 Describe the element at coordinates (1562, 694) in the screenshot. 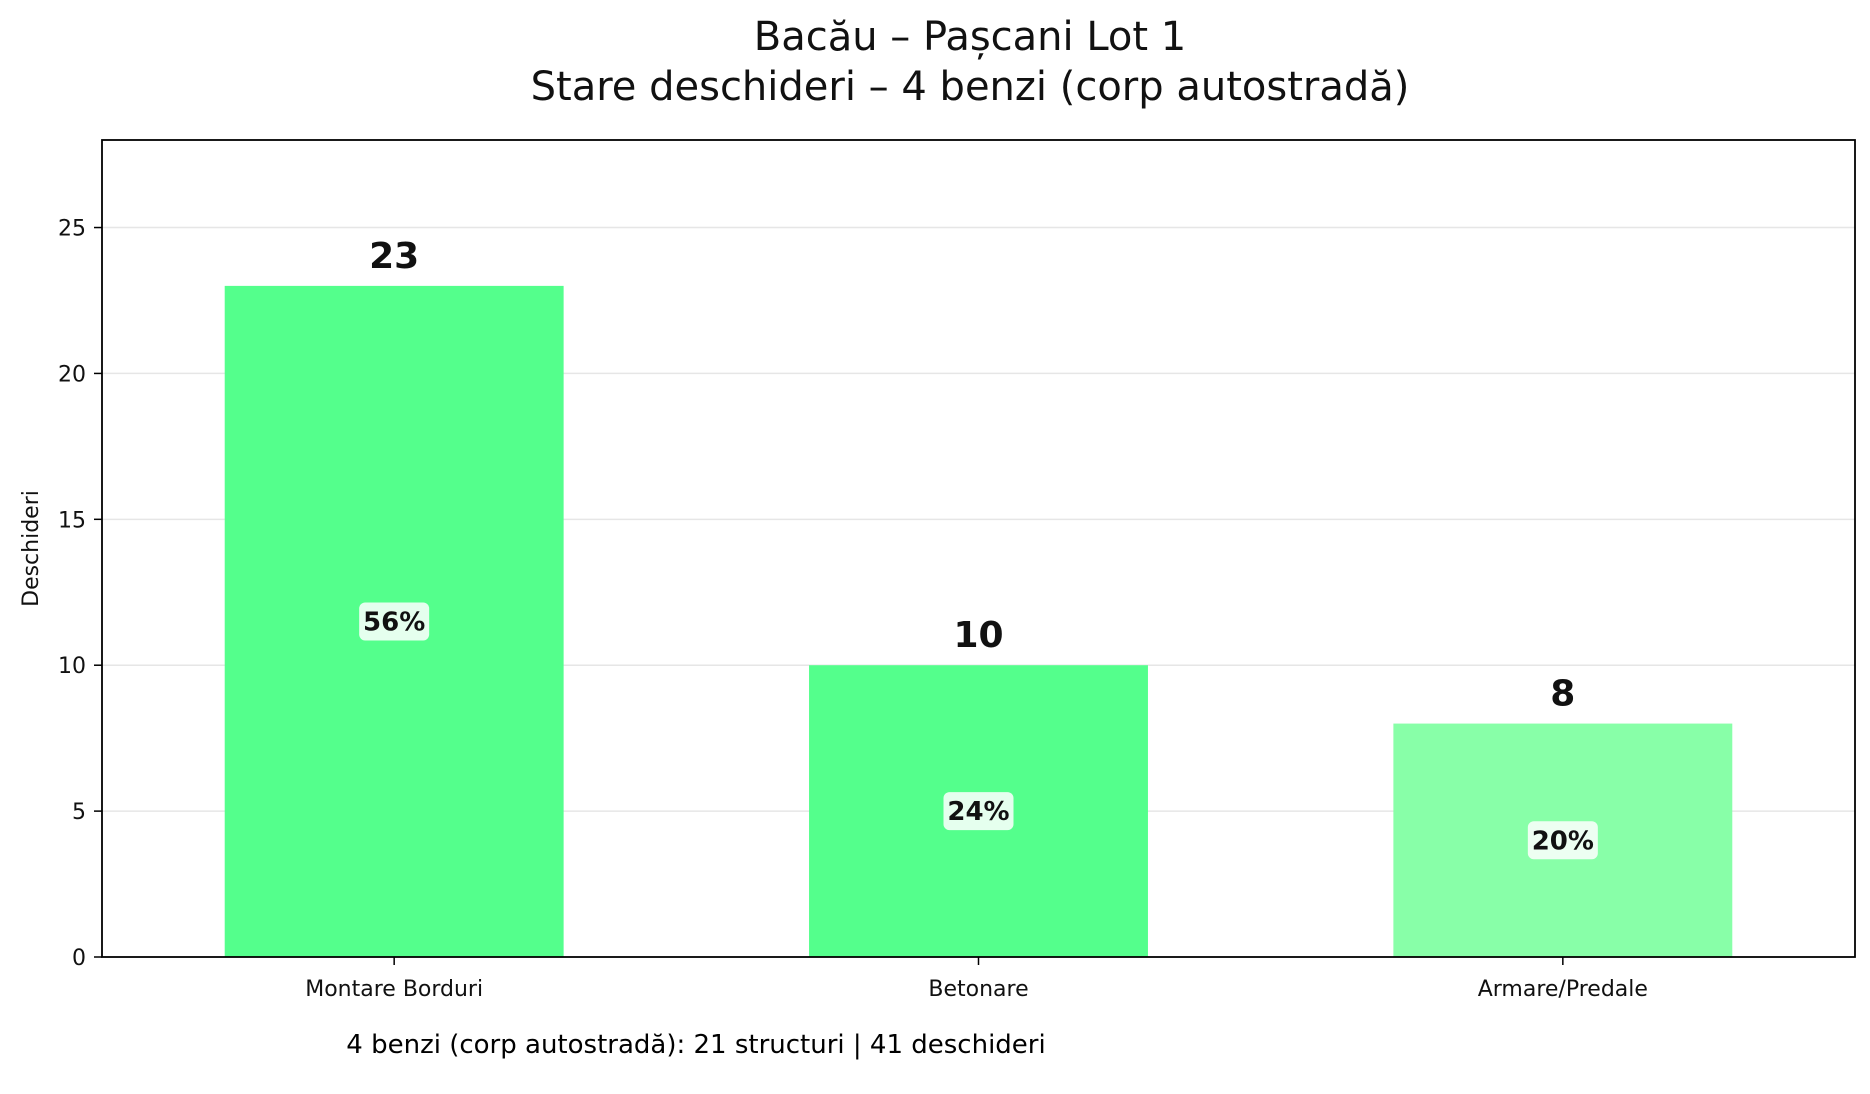

I see `bar-value-label: 8` at that location.